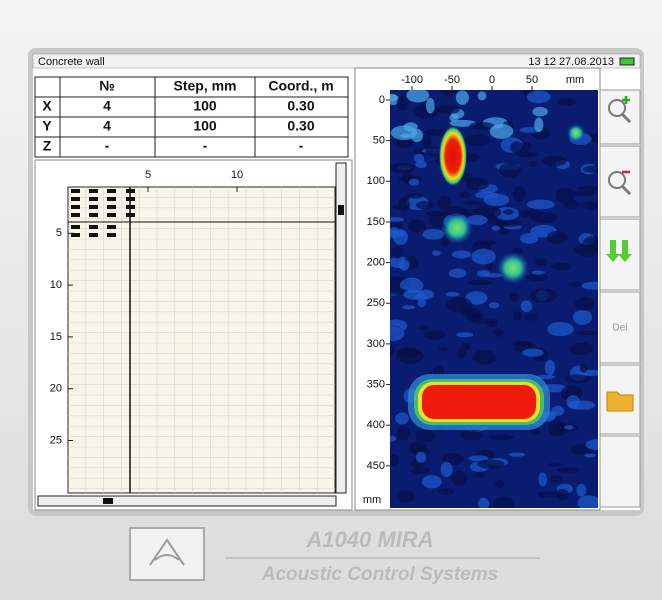 The height and width of the screenshot is (605, 662). What do you see at coordinates (452, 80) in the screenshot?
I see `x-tick-label: -50` at bounding box center [452, 80].